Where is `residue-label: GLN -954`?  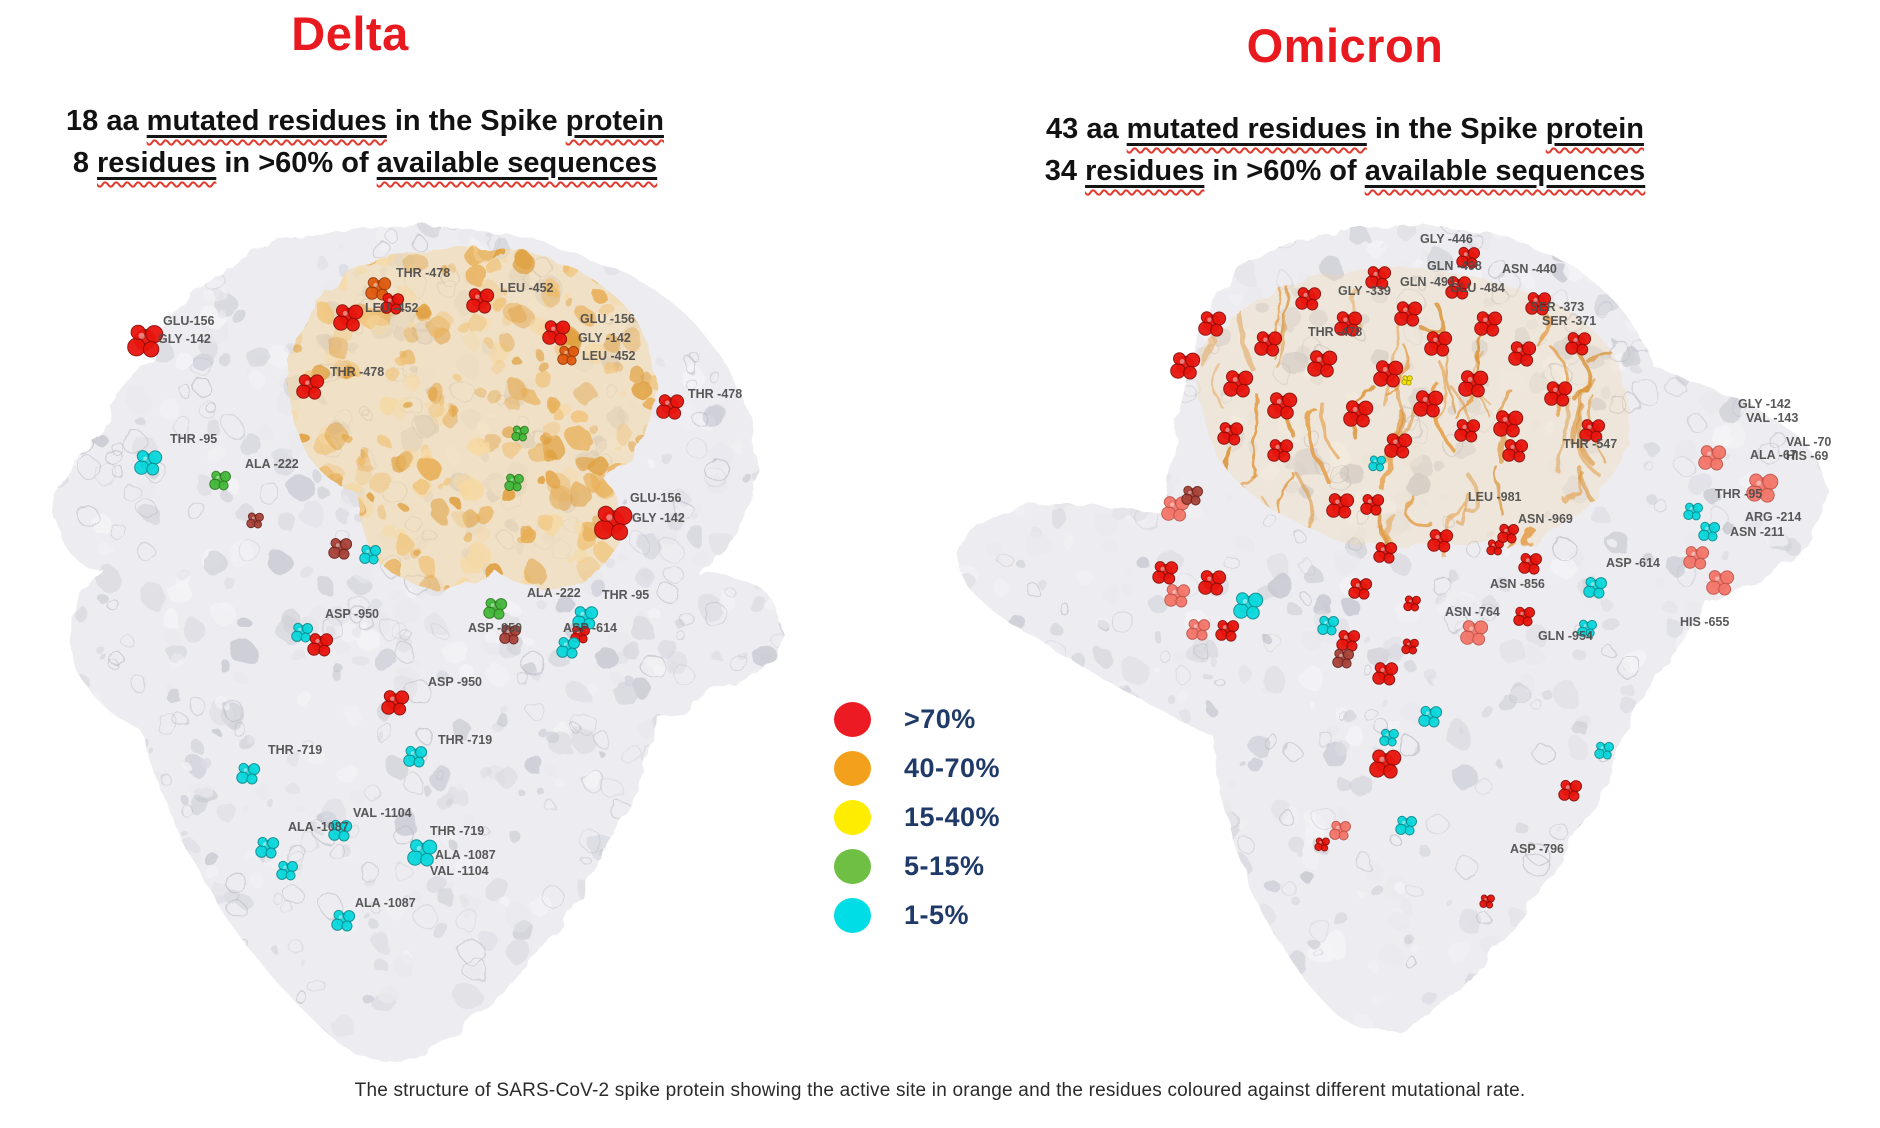
residue-label: GLN -954 is located at coordinates (1565, 636).